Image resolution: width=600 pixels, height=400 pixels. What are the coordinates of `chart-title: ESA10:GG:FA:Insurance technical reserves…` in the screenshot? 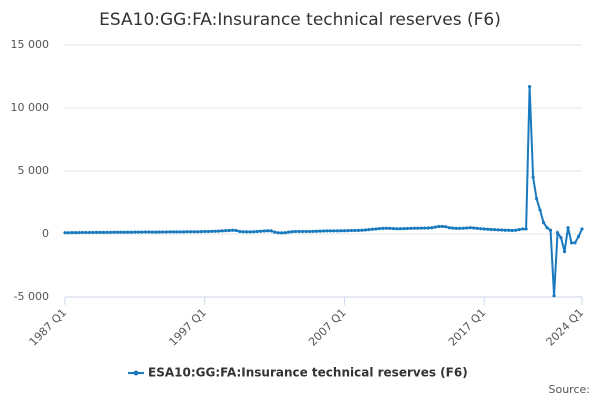 It's located at (300, 20).